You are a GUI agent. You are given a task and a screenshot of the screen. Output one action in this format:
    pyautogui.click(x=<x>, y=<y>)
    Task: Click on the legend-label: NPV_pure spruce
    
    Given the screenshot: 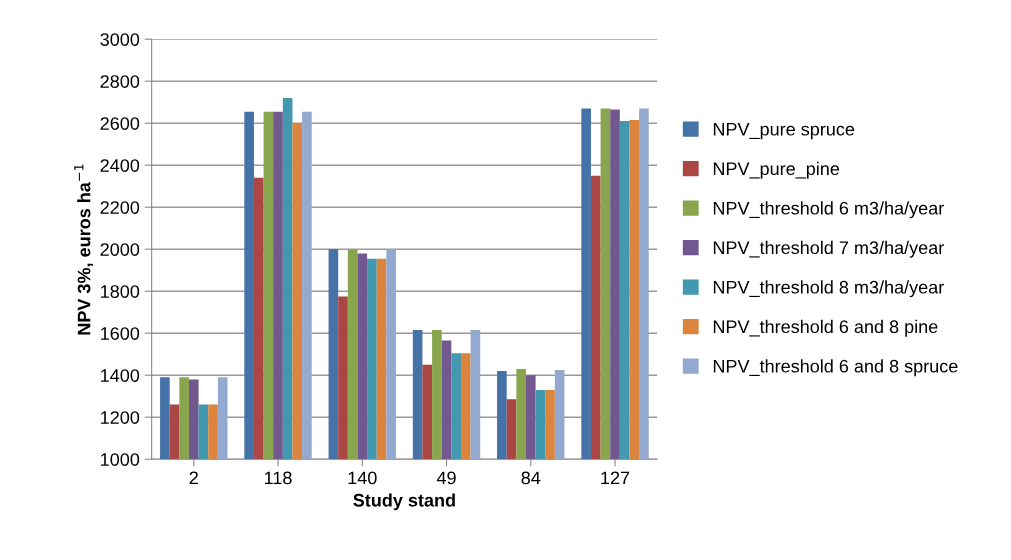 What is the action you would take?
    pyautogui.click(x=784, y=131)
    